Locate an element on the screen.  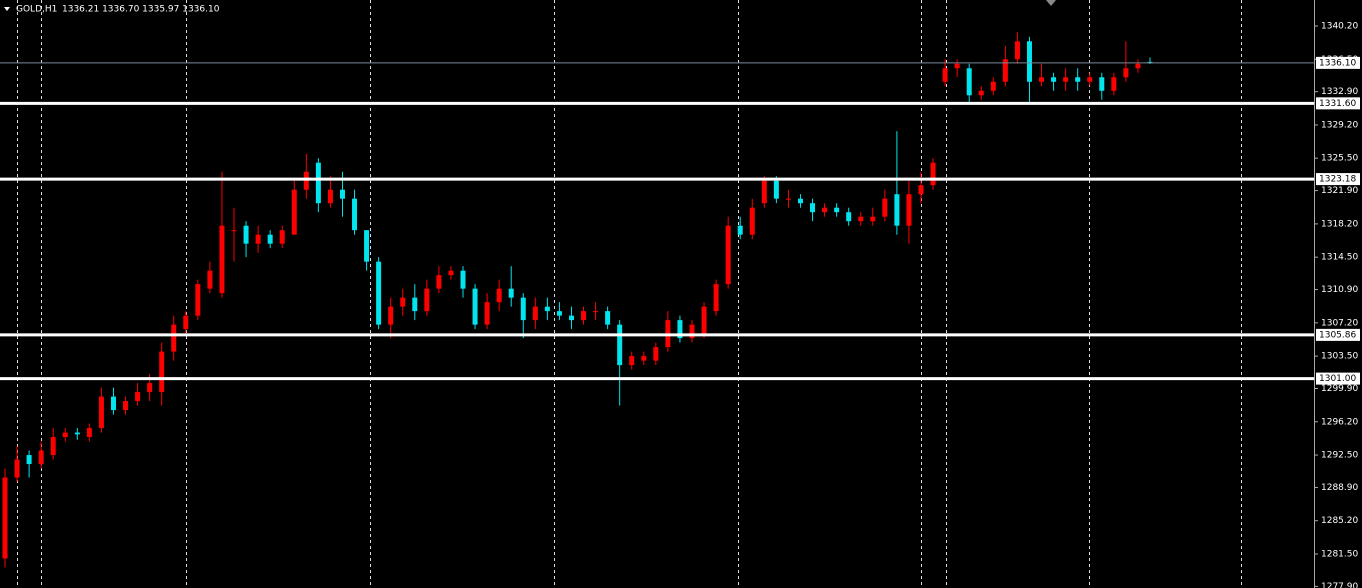
marker is located at coordinates (1051, 3).